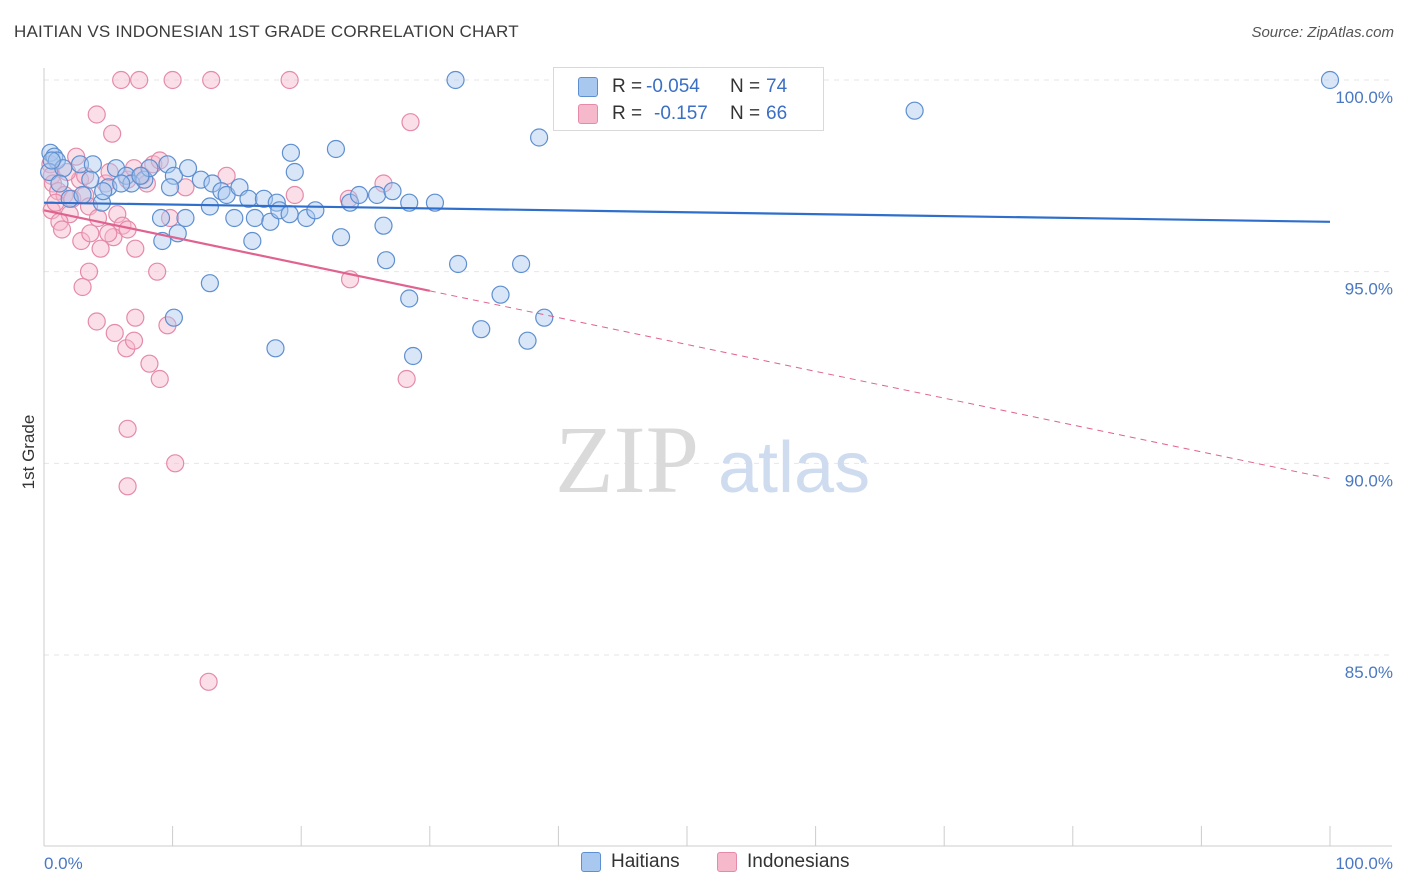 Image resolution: width=1406 pixels, height=892 pixels. Describe the element at coordinates (794, 468) in the screenshot. I see `watermark-atlas: atlas` at that location.